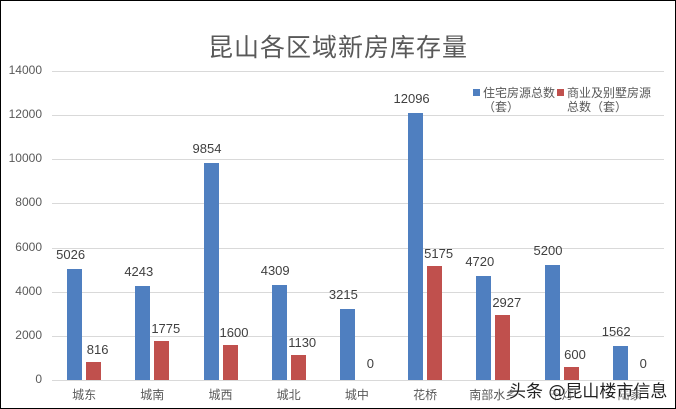  What do you see at coordinates (343, 295) in the screenshot?
I see `data-label: 3215` at bounding box center [343, 295].